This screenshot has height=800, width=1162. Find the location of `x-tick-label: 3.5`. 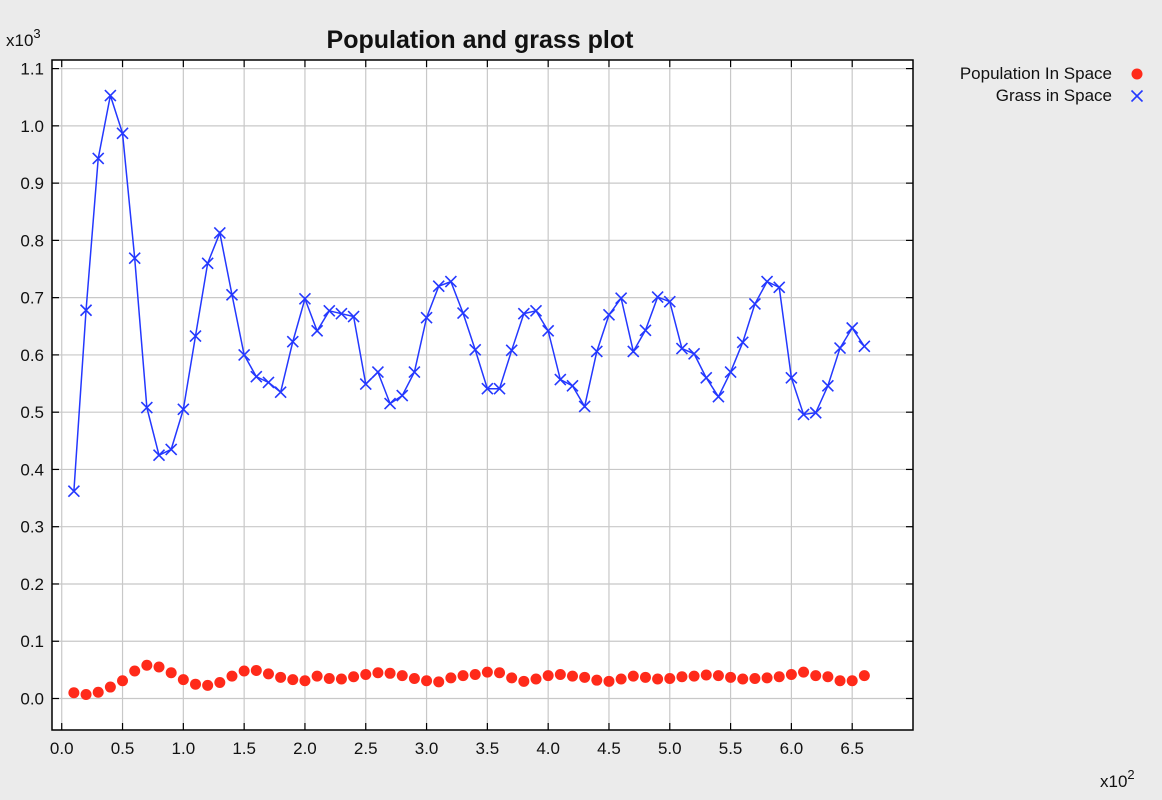

x-tick-label: 3.5 is located at coordinates (488, 748).